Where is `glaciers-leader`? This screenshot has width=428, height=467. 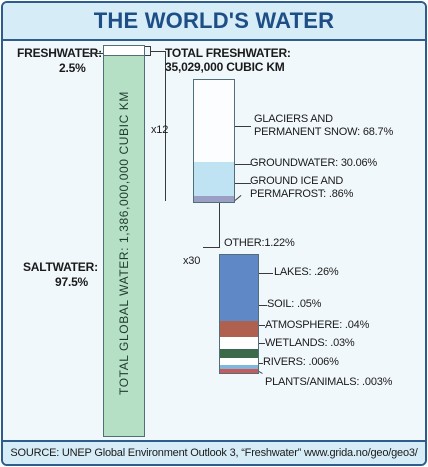 glaciers-leader is located at coordinates (243, 126).